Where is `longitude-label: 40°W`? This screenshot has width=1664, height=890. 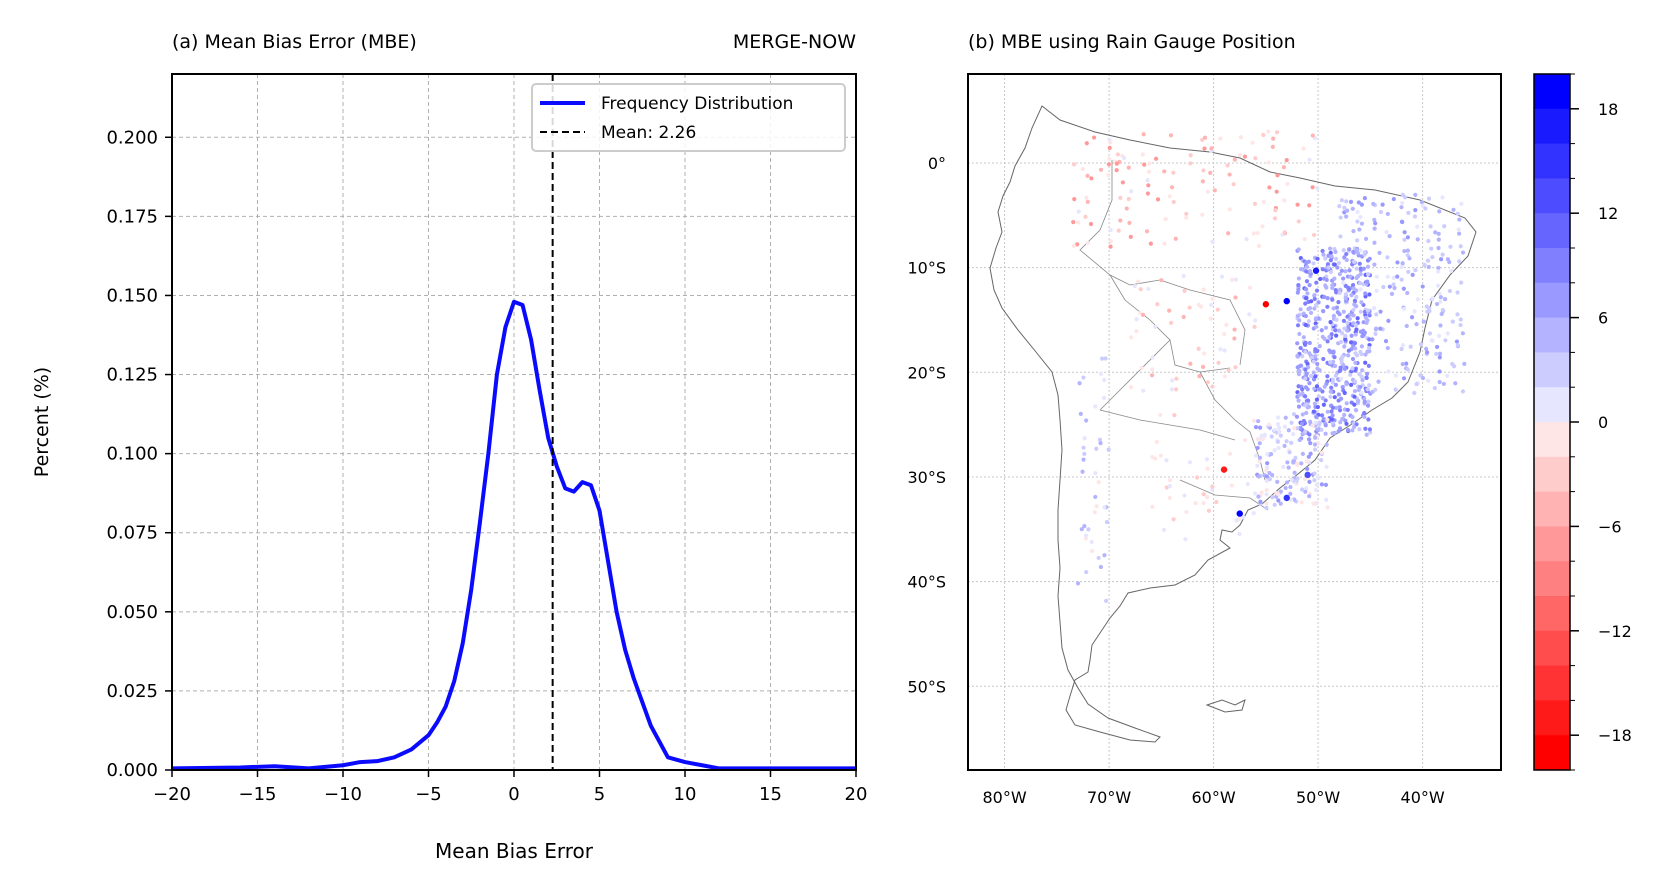
longitude-label: 40°W is located at coordinates (1423, 797).